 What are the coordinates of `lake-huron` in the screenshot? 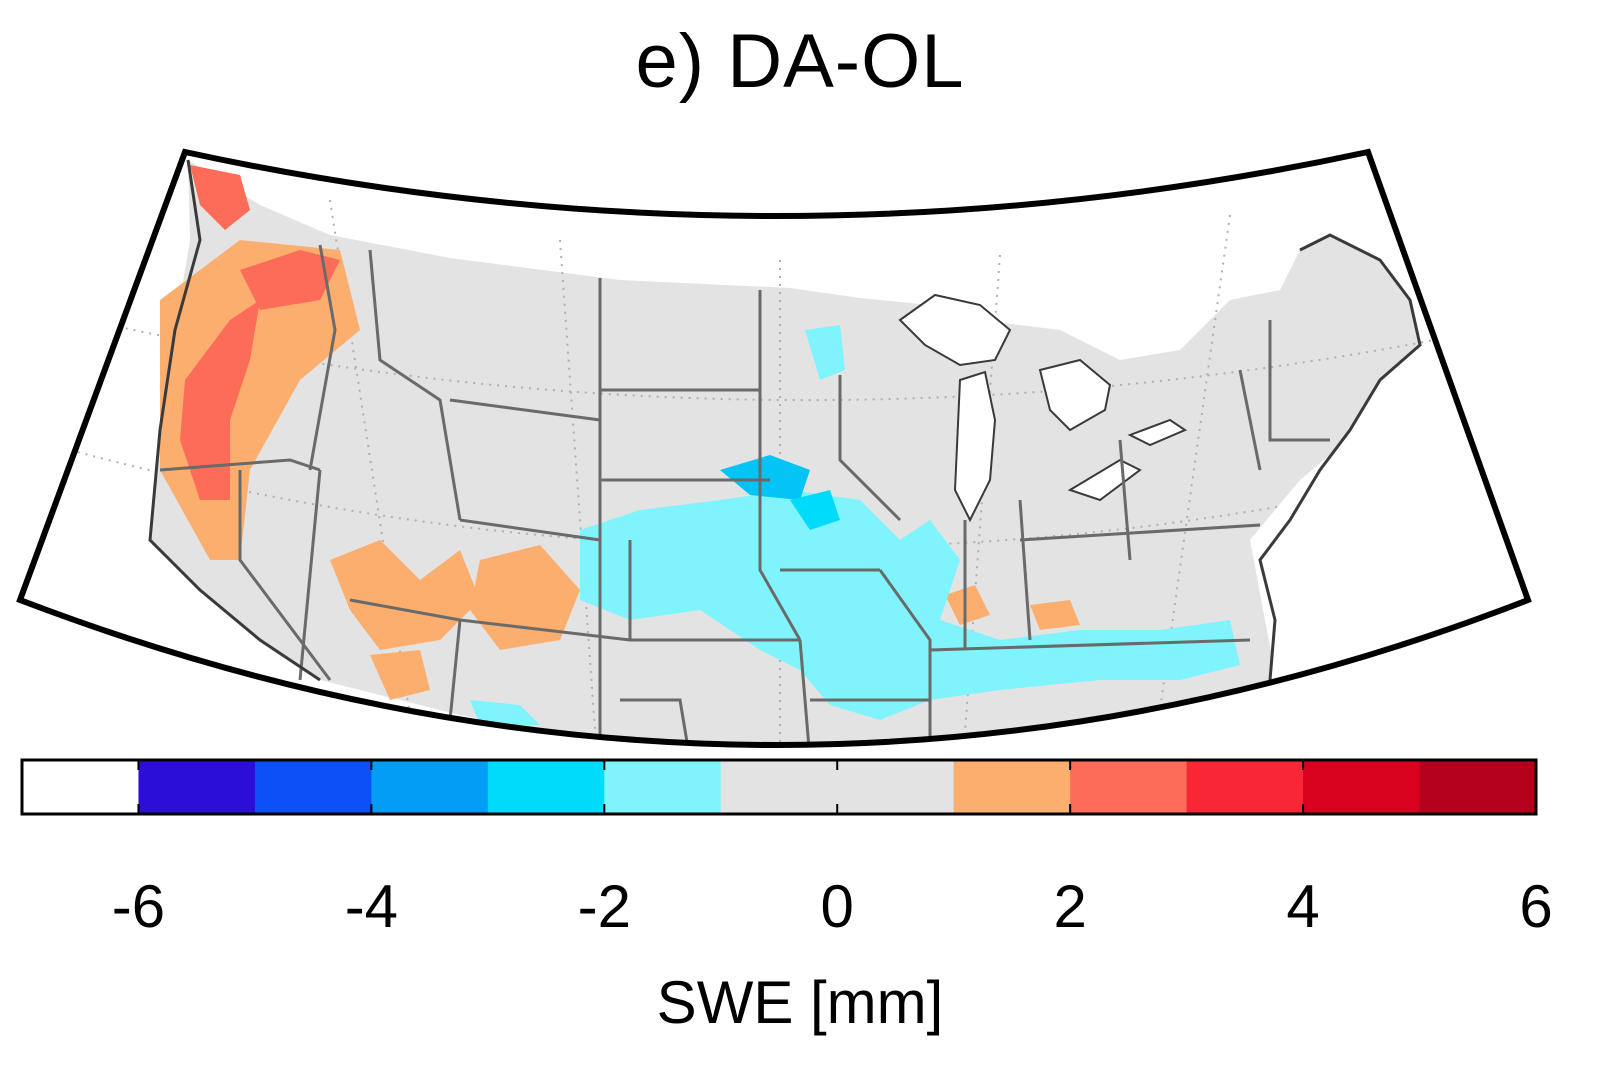 It's located at (1075, 395).